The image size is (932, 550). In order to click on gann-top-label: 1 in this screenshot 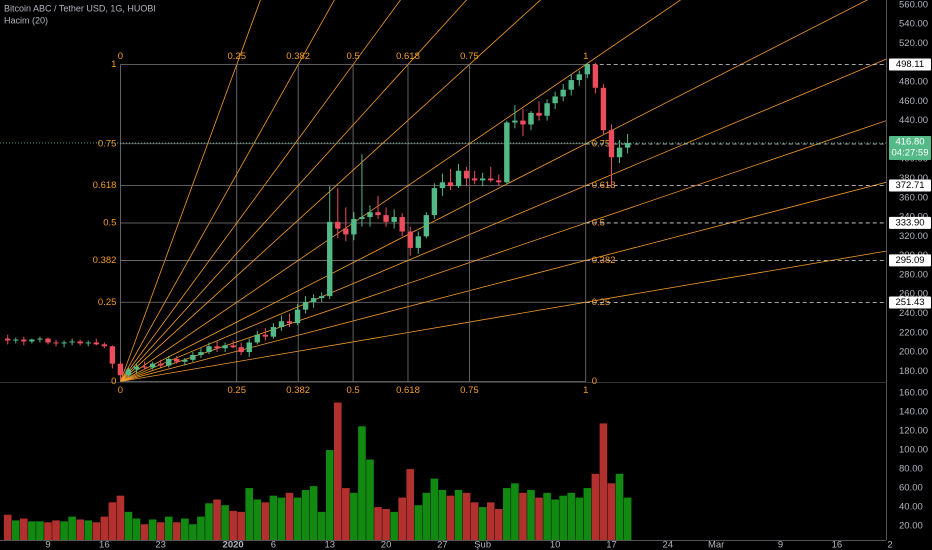, I will do `click(585, 56)`.